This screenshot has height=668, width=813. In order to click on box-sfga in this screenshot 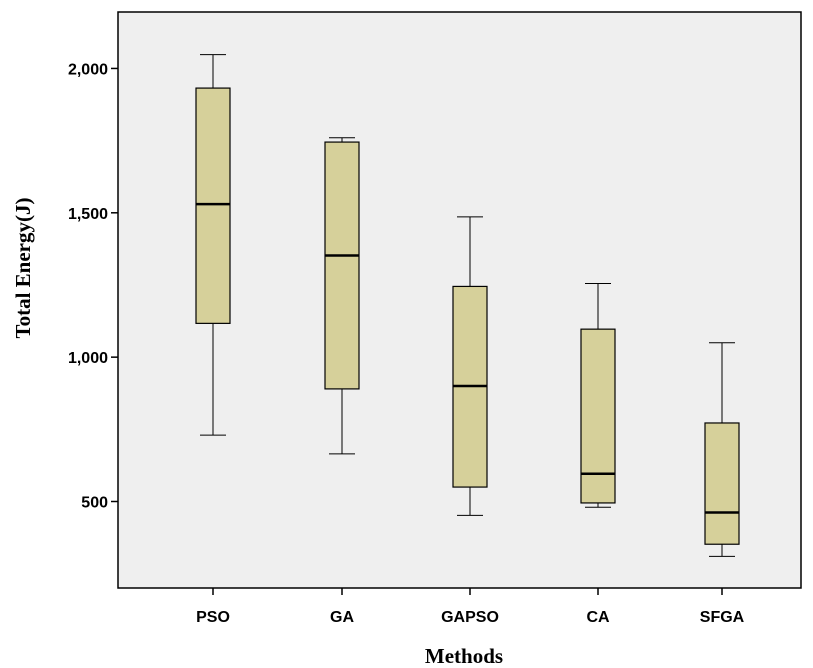, I will do `click(722, 449)`.